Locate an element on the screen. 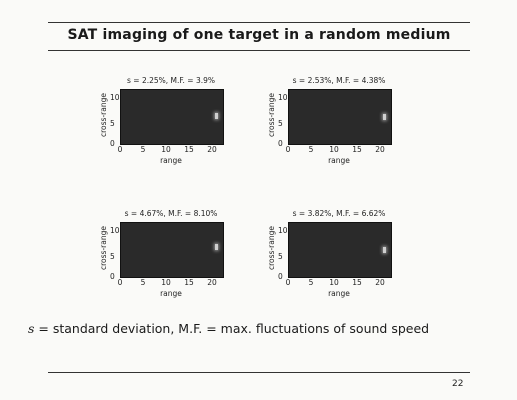 This screenshot has width=517, height=400. panel-title: s = 4.67%, M.F. = 8.10% is located at coordinates (171, 213).